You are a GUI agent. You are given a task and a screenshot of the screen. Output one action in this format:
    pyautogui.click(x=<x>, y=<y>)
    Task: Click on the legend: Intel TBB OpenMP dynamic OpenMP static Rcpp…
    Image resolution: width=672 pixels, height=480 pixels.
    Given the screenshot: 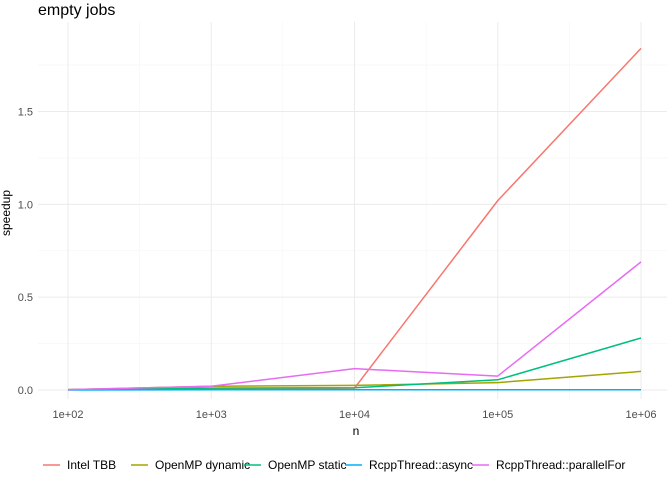 What is the action you would take?
    pyautogui.click(x=334, y=465)
    